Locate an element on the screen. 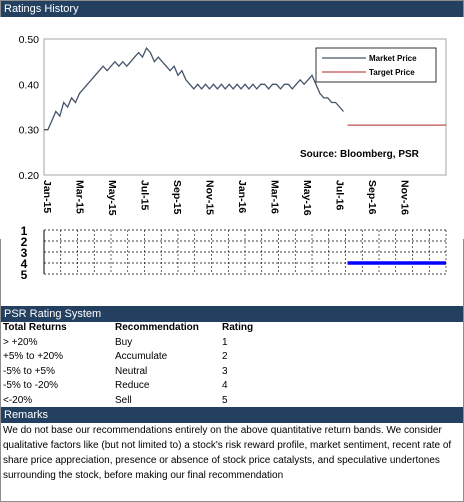  rating-tick-label: 1 is located at coordinates (24, 231).